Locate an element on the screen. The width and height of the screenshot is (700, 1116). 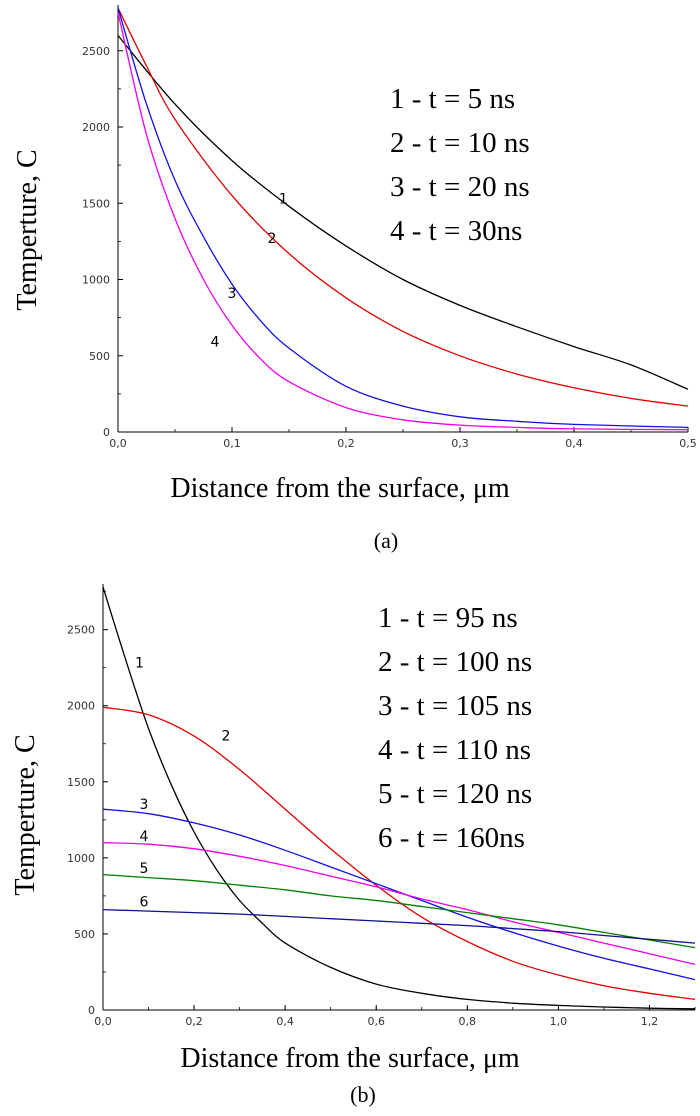
chart-b-legend-item: 4 - t = 110 ns is located at coordinates (454, 750).